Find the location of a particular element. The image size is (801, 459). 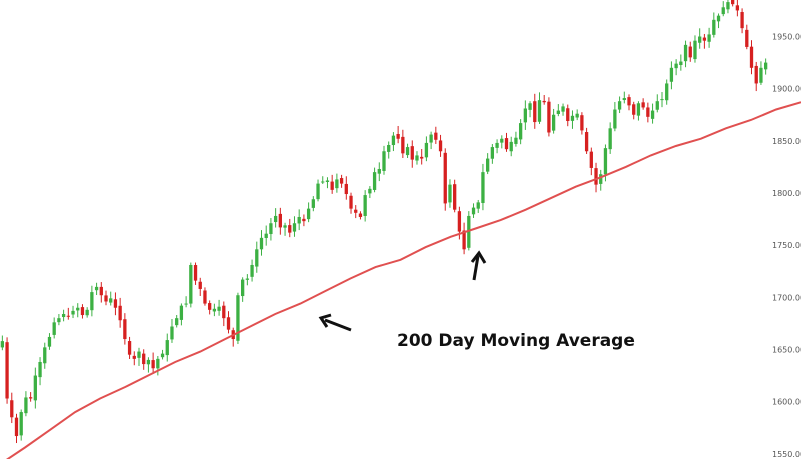

y-tick-label: 1950.00 is located at coordinates (786, 37).